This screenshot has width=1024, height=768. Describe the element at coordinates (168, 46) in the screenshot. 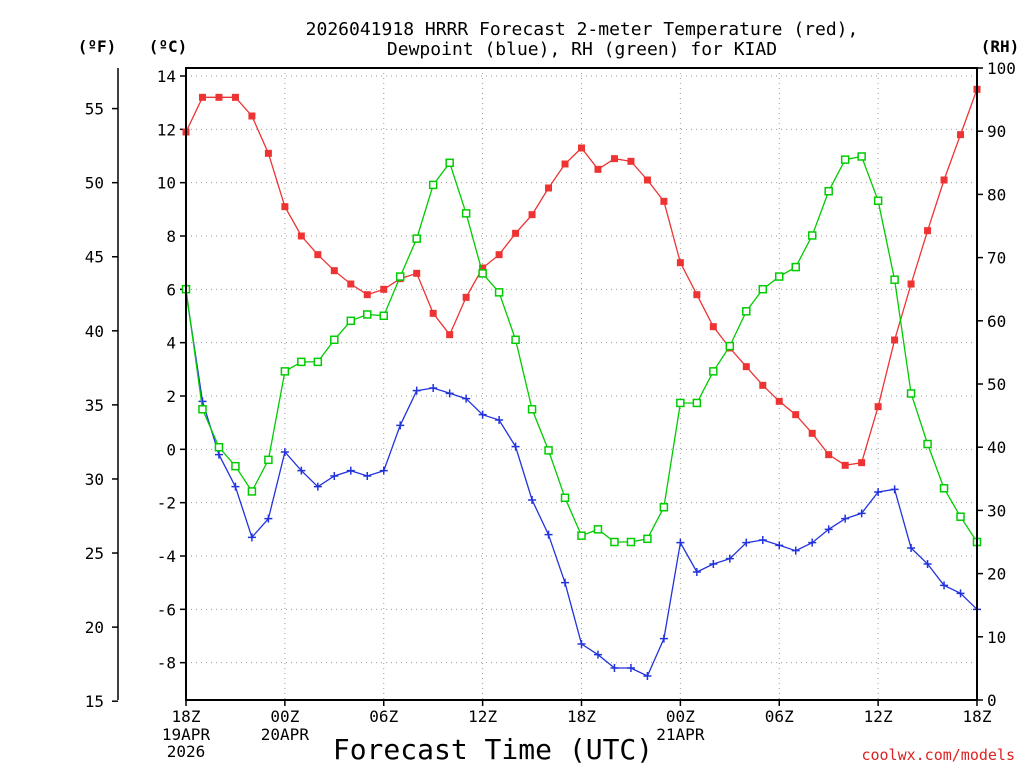

I see `celsius-unit-label: (ºC)` at that location.